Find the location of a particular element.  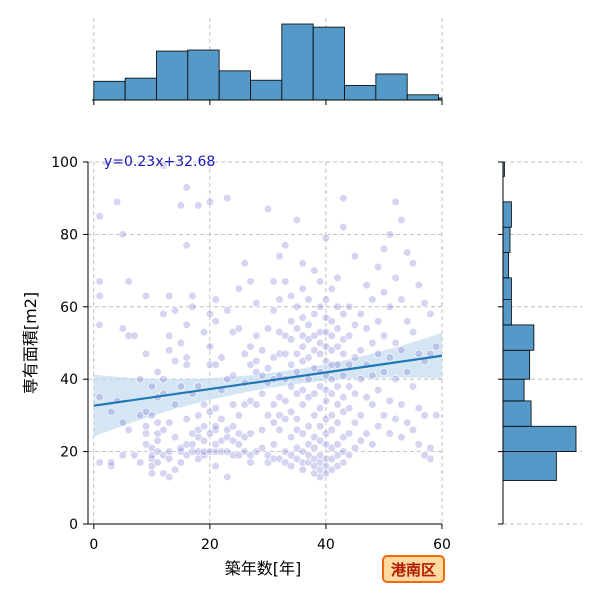

x-marginal-bars is located at coordinates (268, 62).